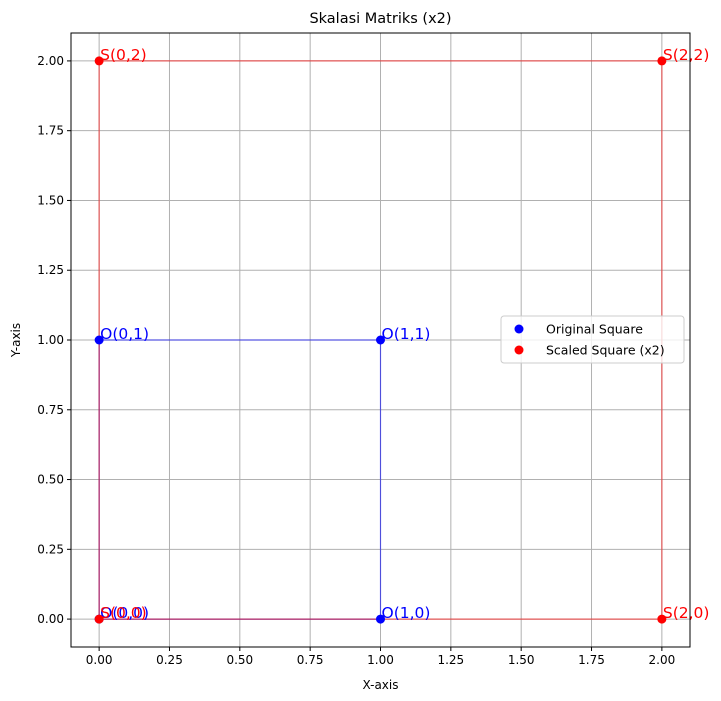  I want to click on data-point-label: O(1,1), so click(406, 334).